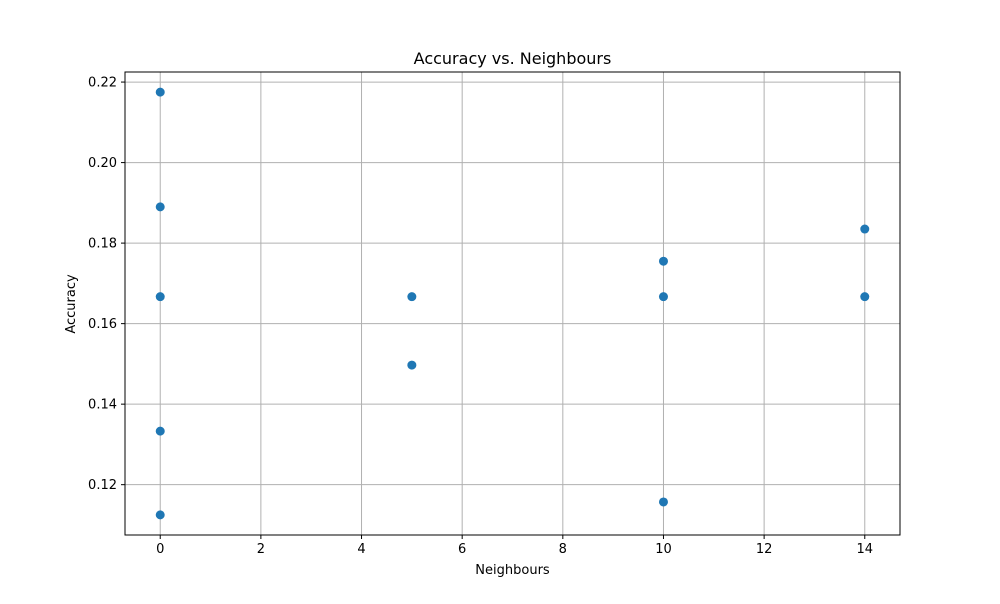 This screenshot has height=604, width=1000. I want to click on x-tick-label: 12, so click(764, 549).